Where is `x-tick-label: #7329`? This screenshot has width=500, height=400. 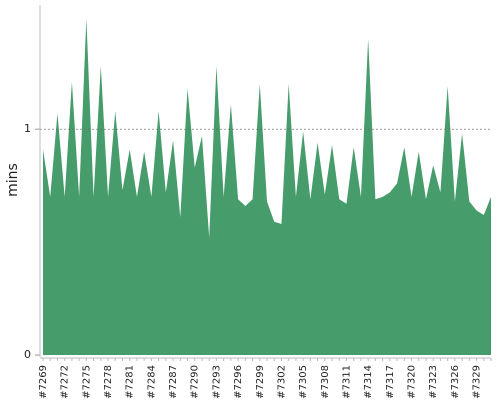 x-tick-label: #7329 is located at coordinates (477, 382).